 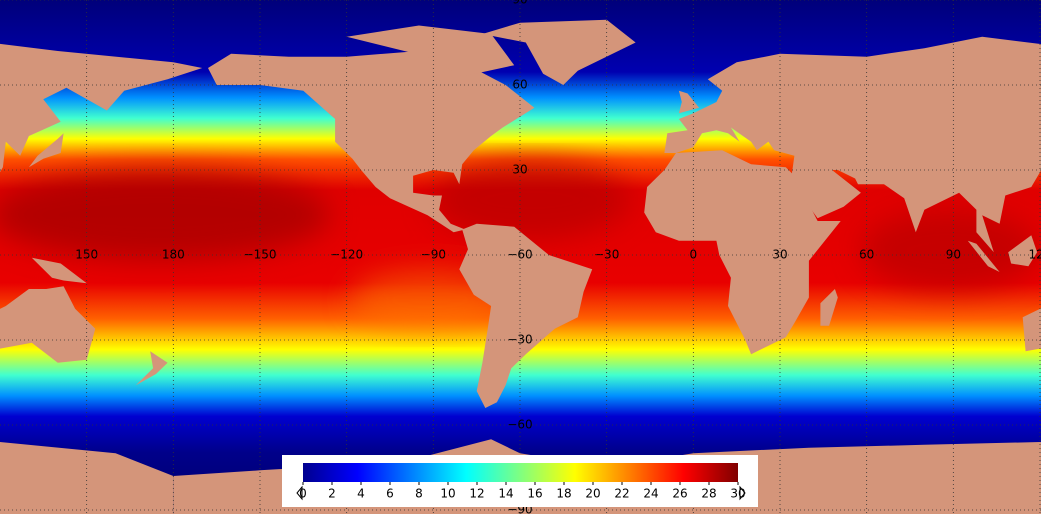 What do you see at coordinates (505, 494) in the screenshot?
I see `colorbar-tick-label: 14` at bounding box center [505, 494].